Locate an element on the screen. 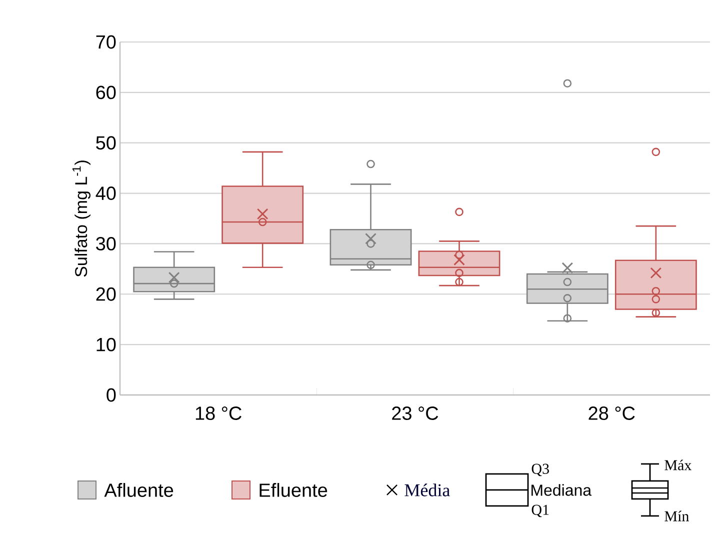 The width and height of the screenshot is (713, 541). legend-label: Afluente is located at coordinates (139, 490).